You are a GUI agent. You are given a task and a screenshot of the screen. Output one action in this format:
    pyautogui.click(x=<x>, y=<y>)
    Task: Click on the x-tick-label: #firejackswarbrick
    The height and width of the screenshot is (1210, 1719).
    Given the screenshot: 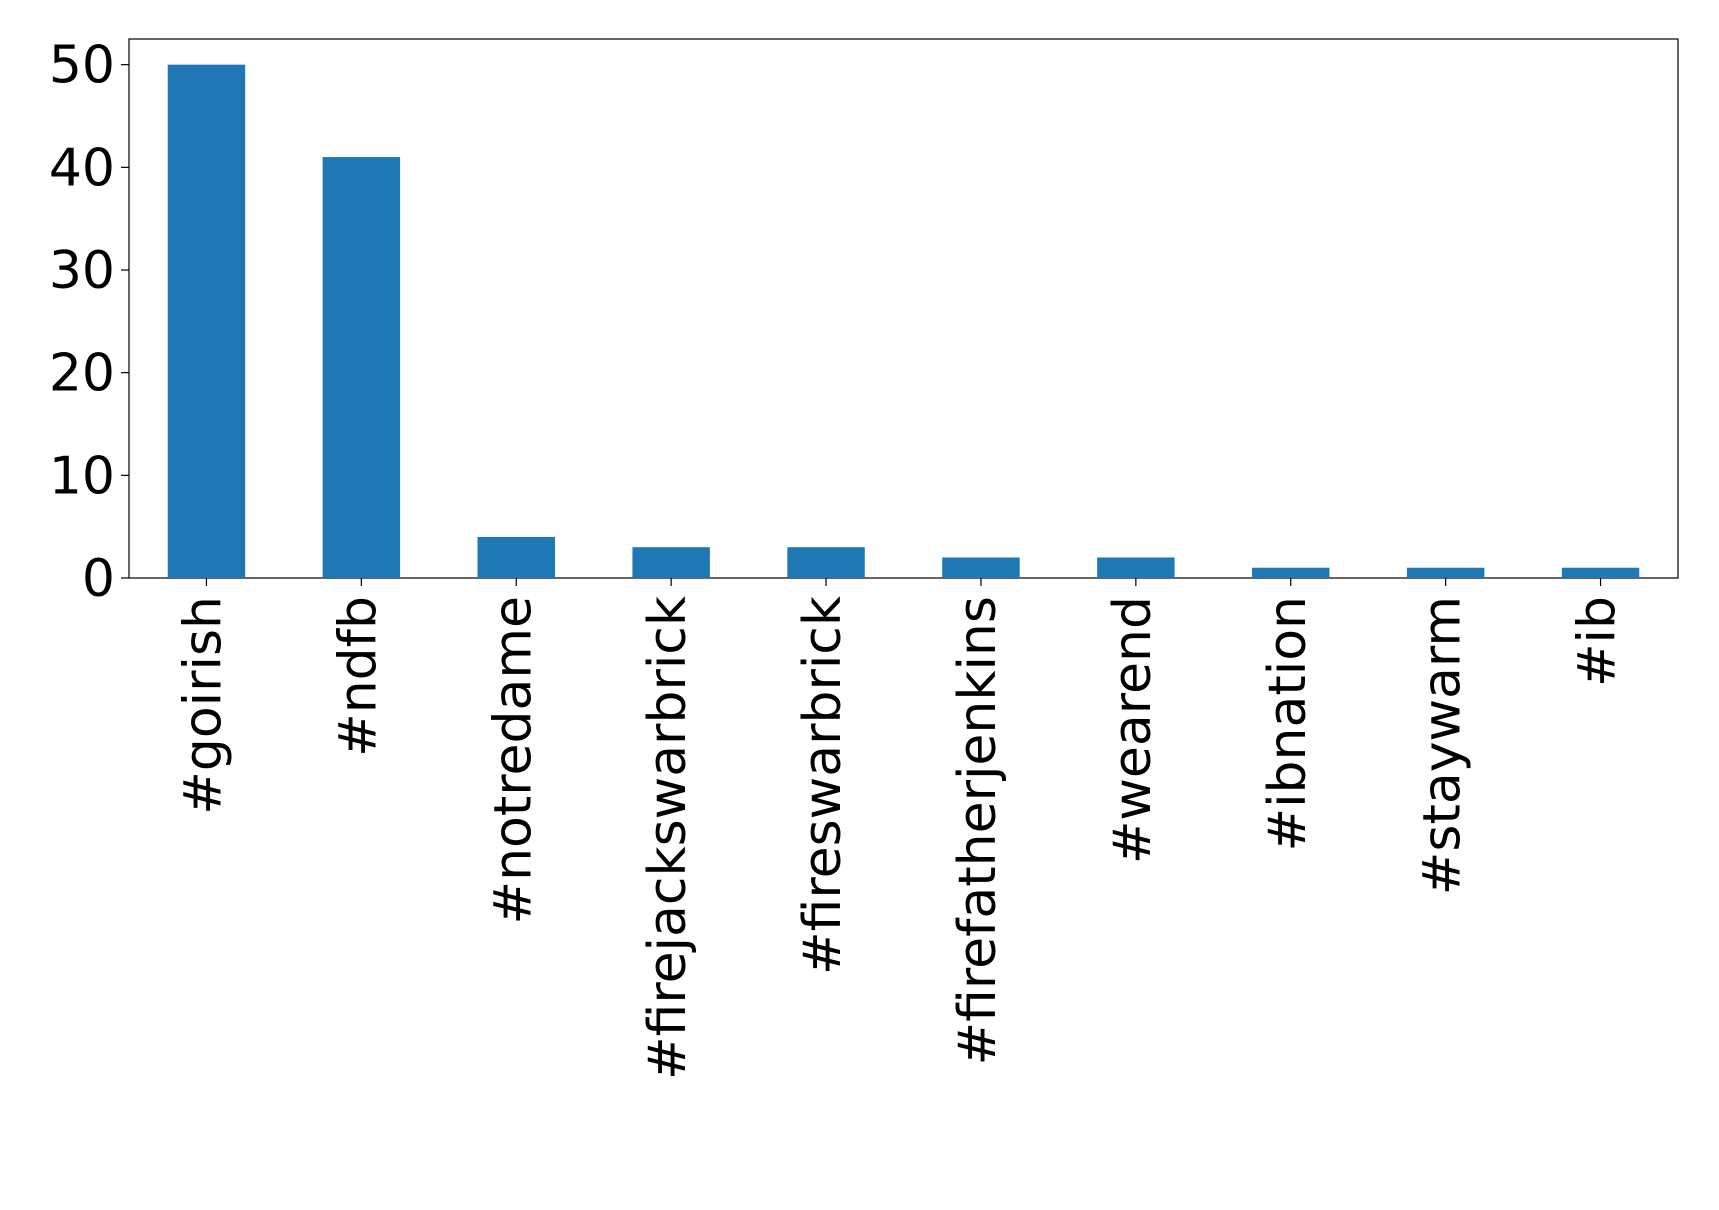 What is the action you would take?
    pyautogui.click(x=668, y=838)
    